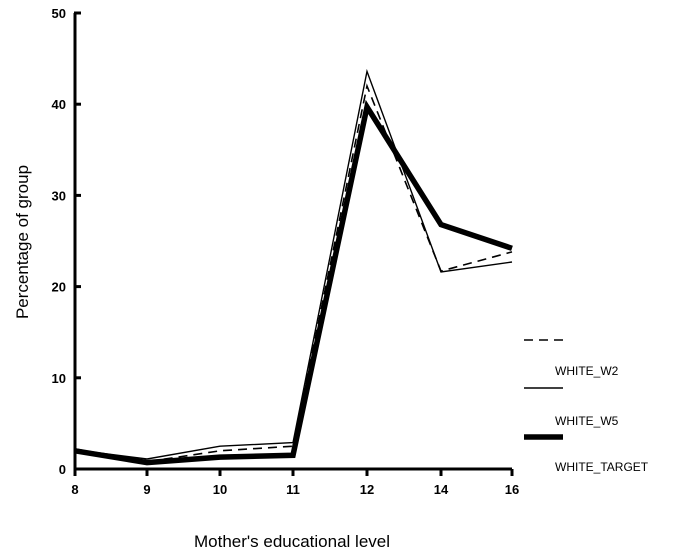  What do you see at coordinates (587, 421) in the screenshot?
I see `legend-label: WHITE_W5` at bounding box center [587, 421].